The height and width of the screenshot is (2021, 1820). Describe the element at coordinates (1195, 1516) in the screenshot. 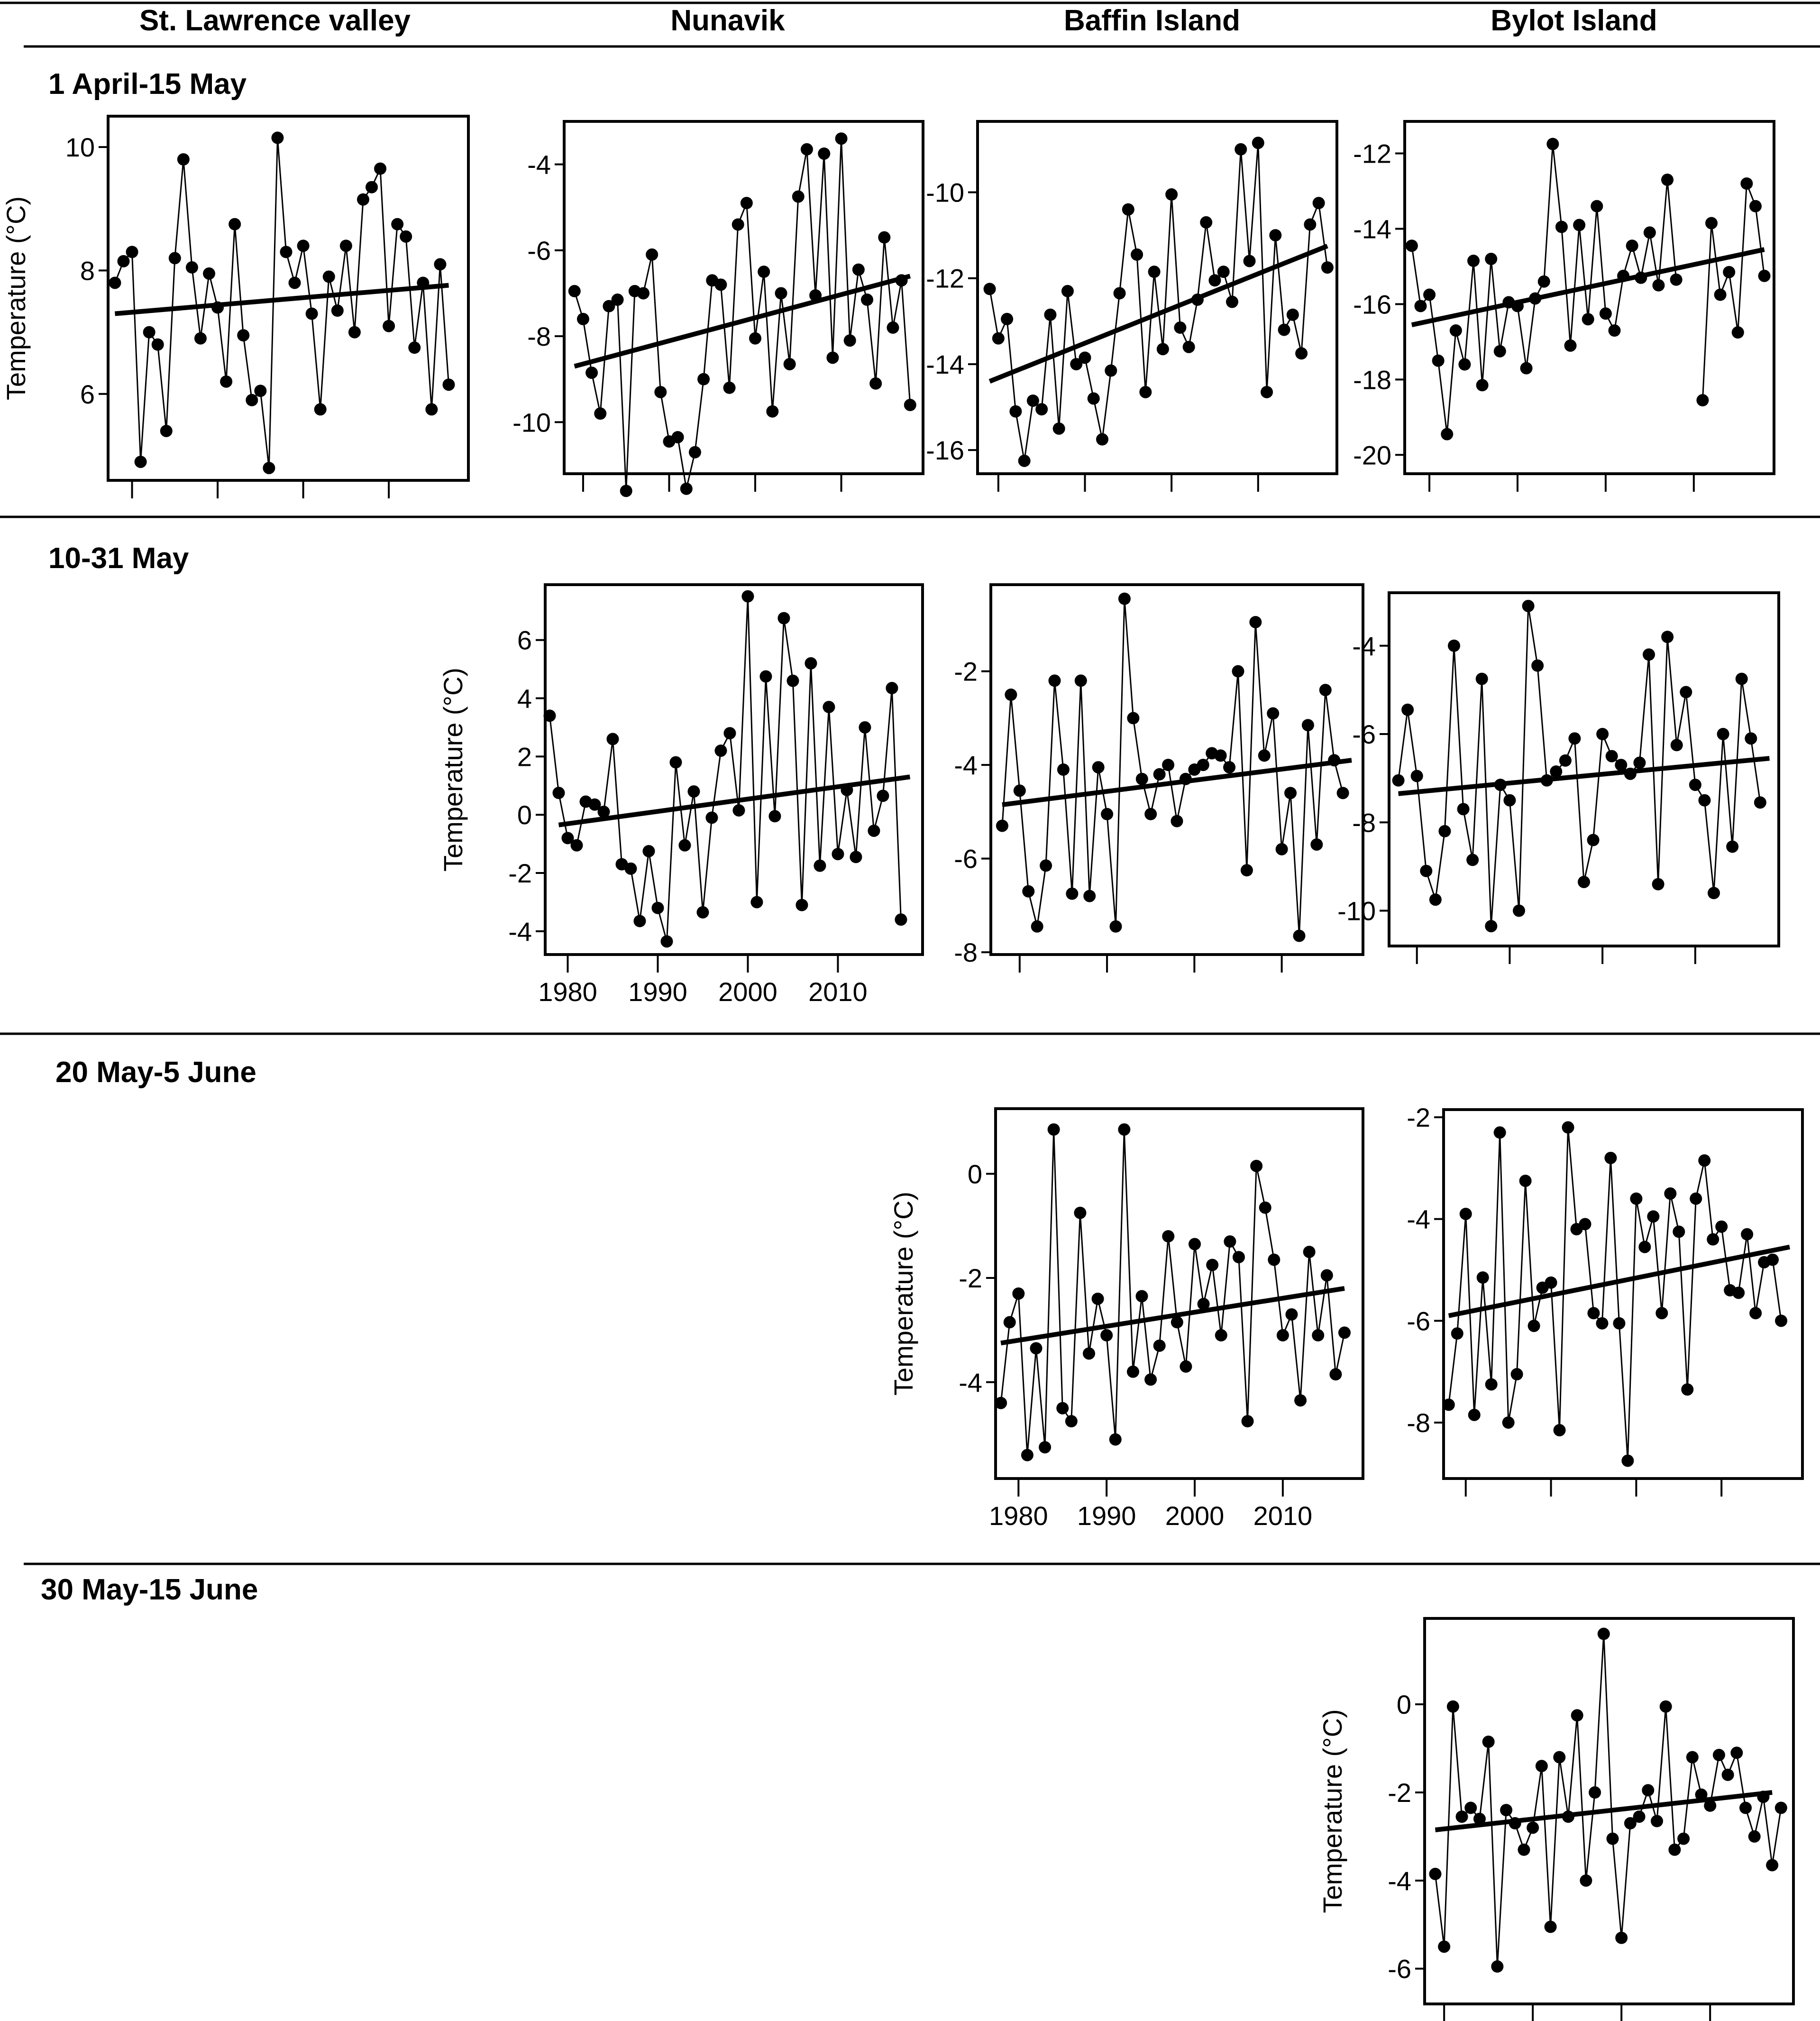

I see `x-tick-label: 2000` at that location.